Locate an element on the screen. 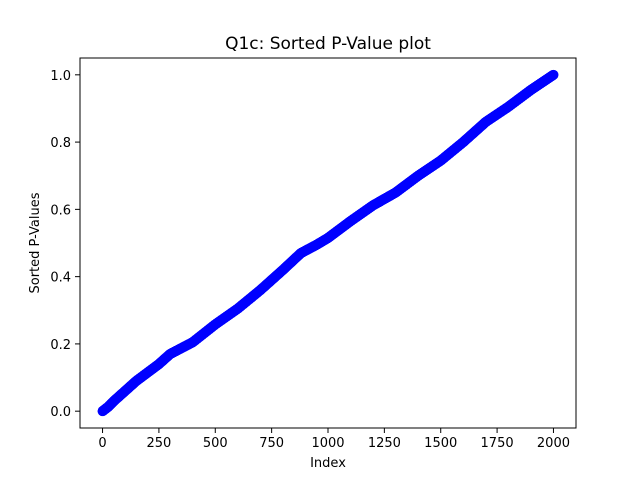 This screenshot has width=640, height=480. x-tick-label: 0 is located at coordinates (102, 443).